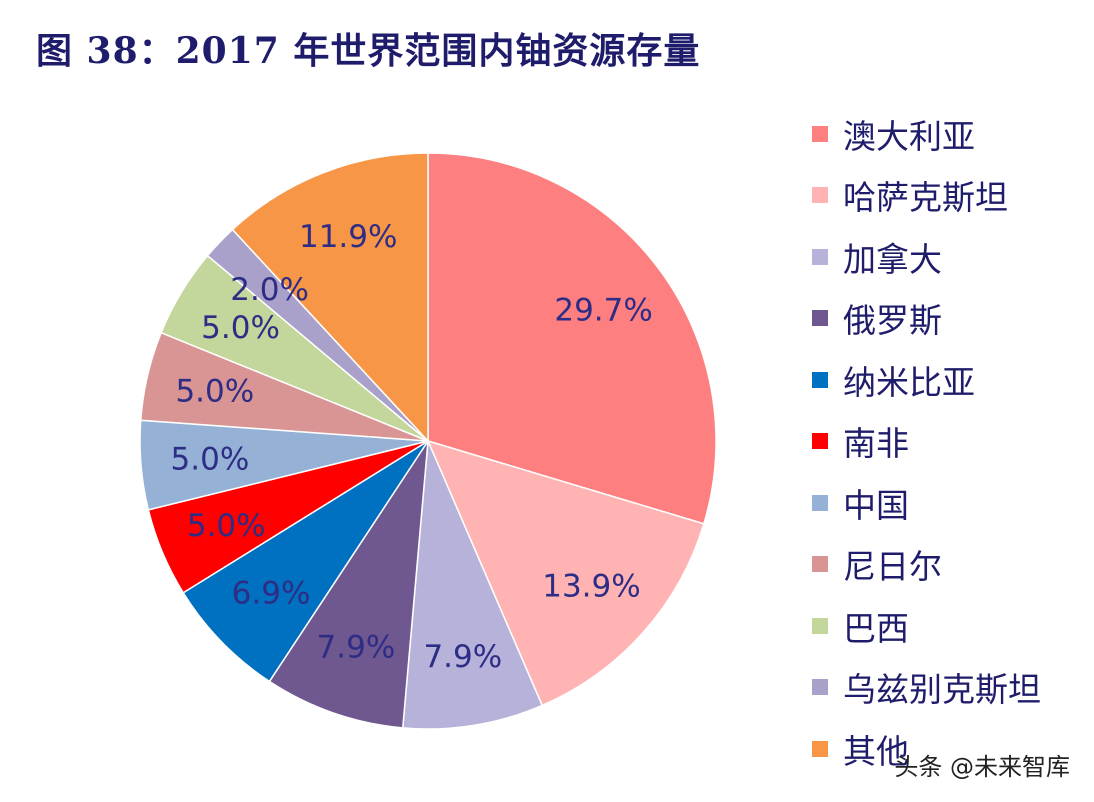 This screenshot has height=802, width=1094. I want to click on legend-label: 其他, so click(876, 751).